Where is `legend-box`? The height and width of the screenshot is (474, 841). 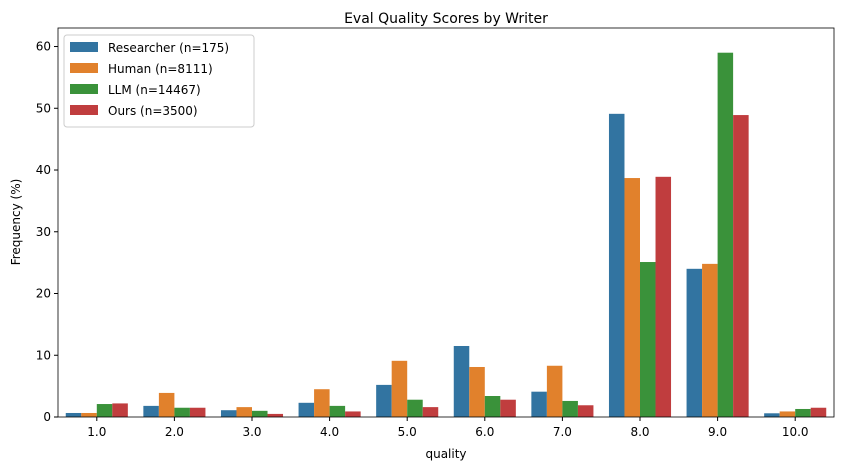
legend-box is located at coordinates (159, 81).